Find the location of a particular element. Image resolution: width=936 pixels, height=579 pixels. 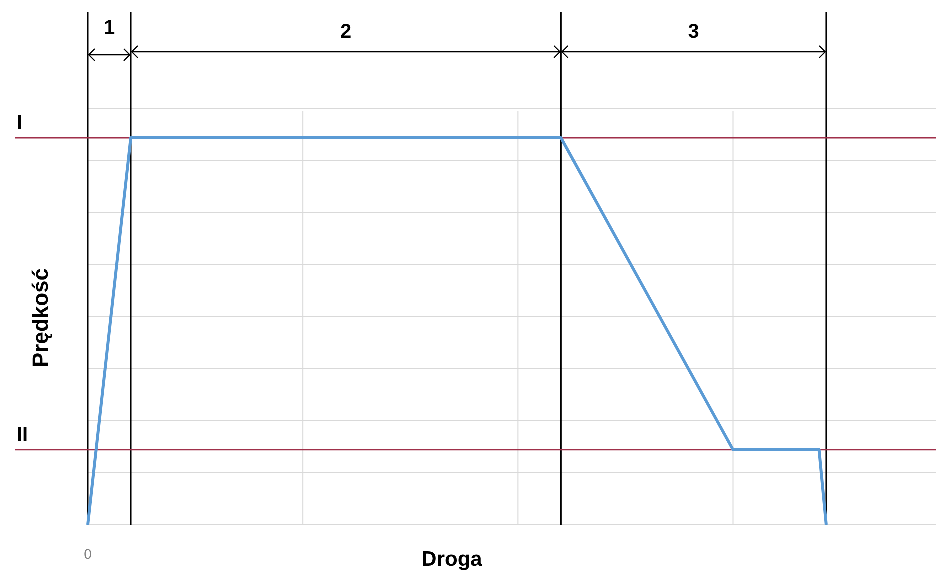

ref-line-label: II is located at coordinates (22, 435).